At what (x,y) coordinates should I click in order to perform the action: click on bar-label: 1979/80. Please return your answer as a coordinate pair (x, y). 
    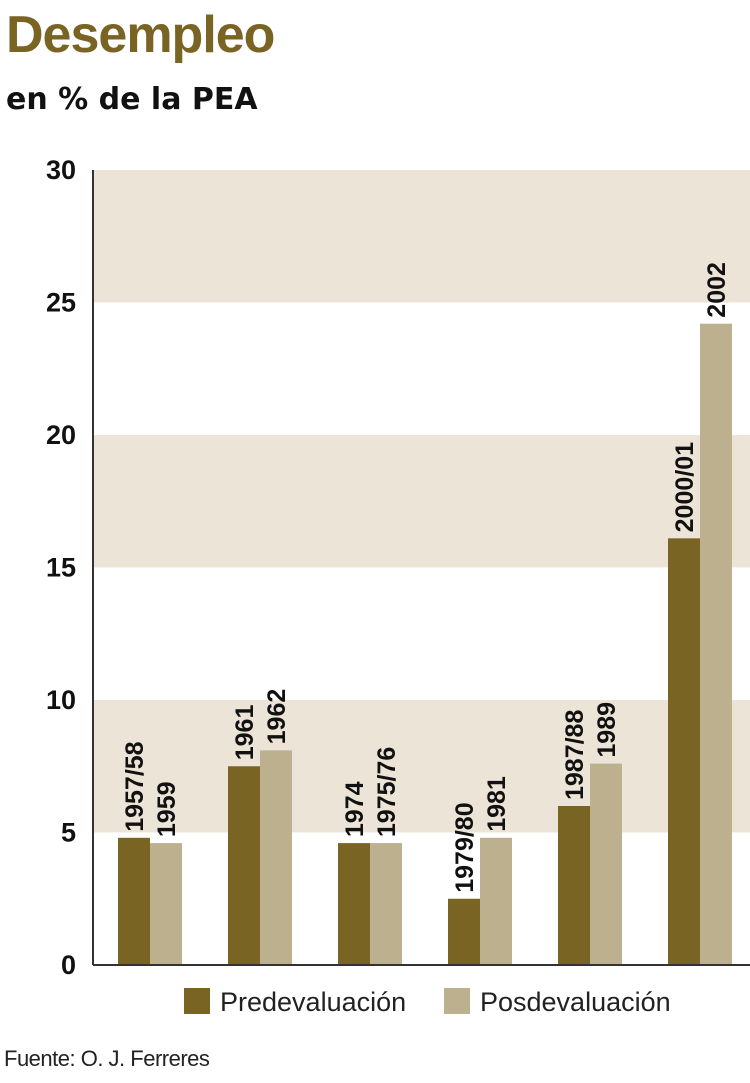
    Looking at the image, I should click on (465, 847).